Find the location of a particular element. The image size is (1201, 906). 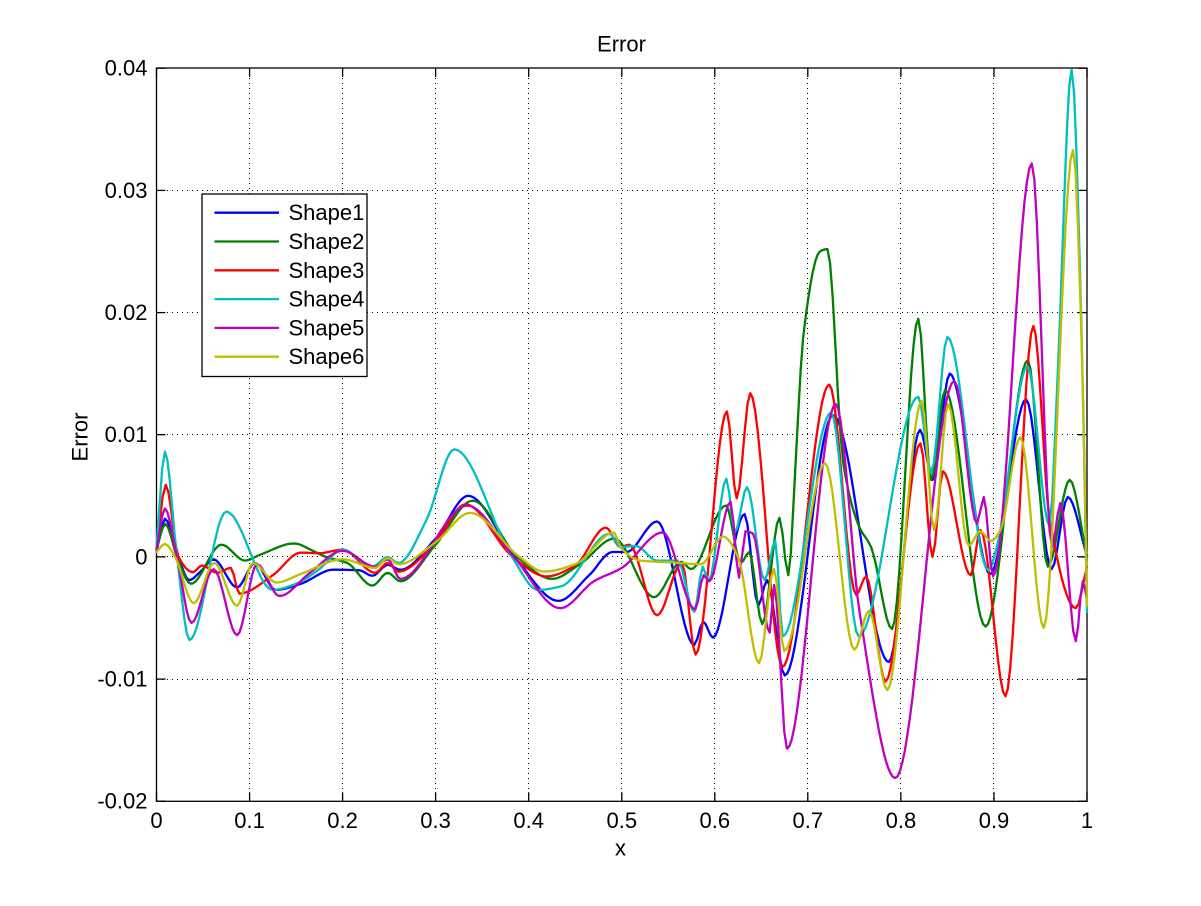

svg-text: Shape6 is located at coordinates (327, 356).